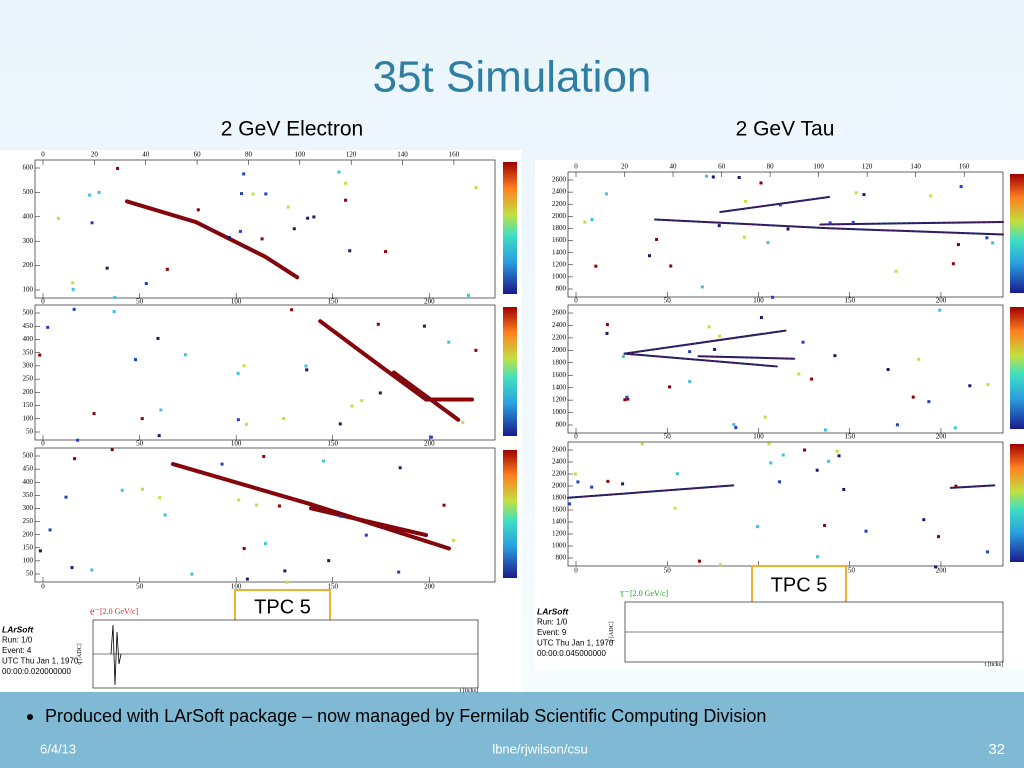 The height and width of the screenshot is (768, 1024). Describe the element at coordinates (116, 655) in the screenshot. I see `waveform` at that location.